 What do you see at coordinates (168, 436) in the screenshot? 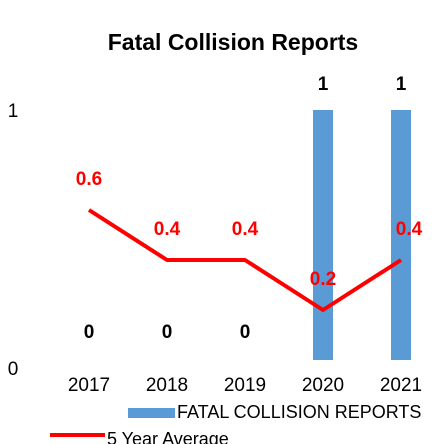
I see `legend-label: 5 Year Average` at bounding box center [168, 436].